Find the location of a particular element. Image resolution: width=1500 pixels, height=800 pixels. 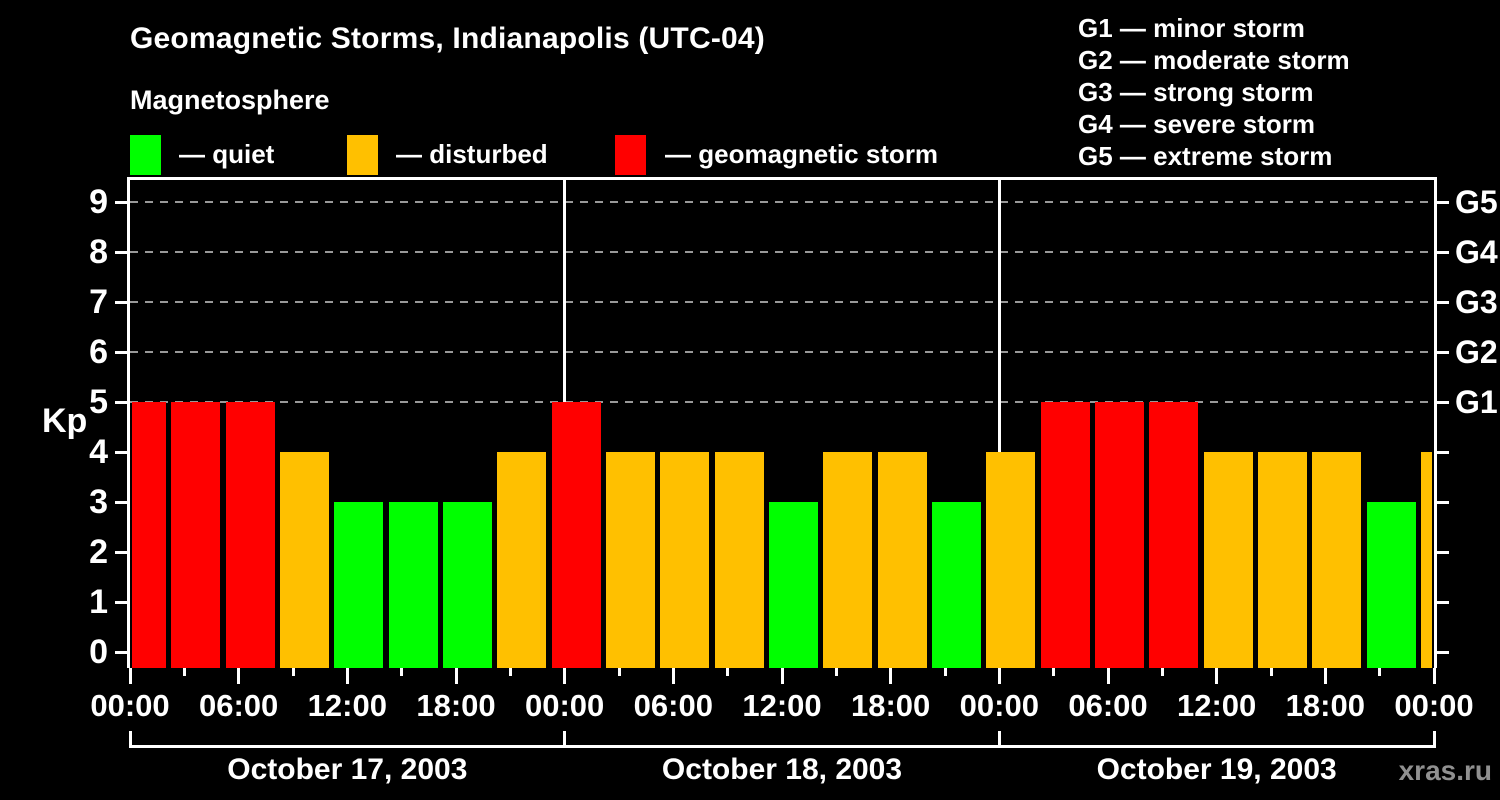

y-tick-label: 5 is located at coordinates (98, 402).